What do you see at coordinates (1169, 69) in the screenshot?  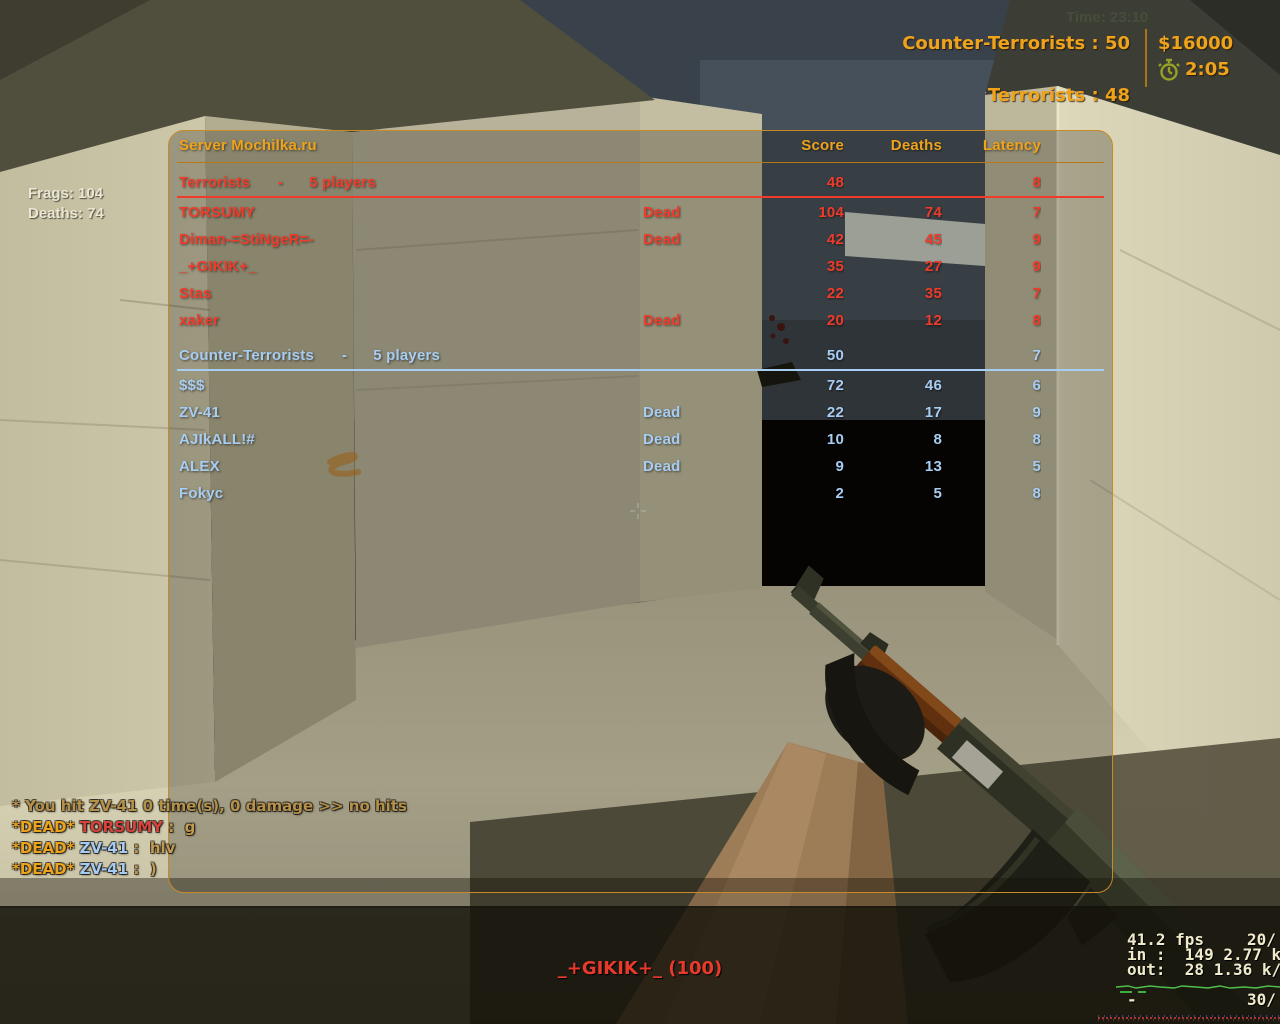 I see `timer-icon` at bounding box center [1169, 69].